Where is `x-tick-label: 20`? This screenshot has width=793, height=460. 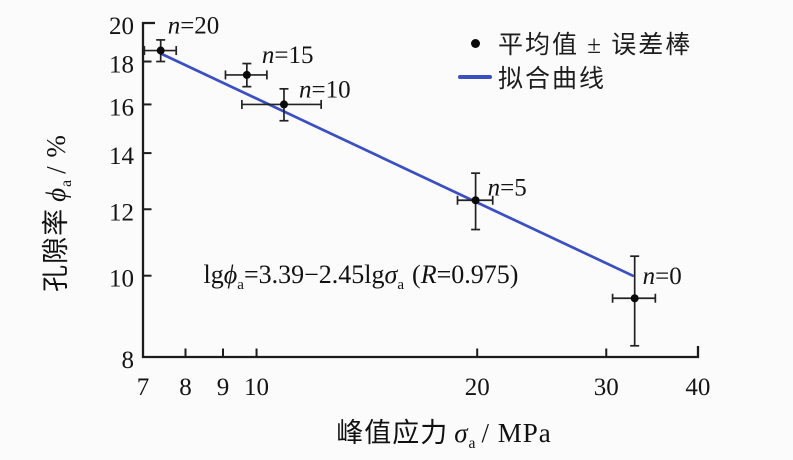 x-tick-label: 20 is located at coordinates (477, 387).